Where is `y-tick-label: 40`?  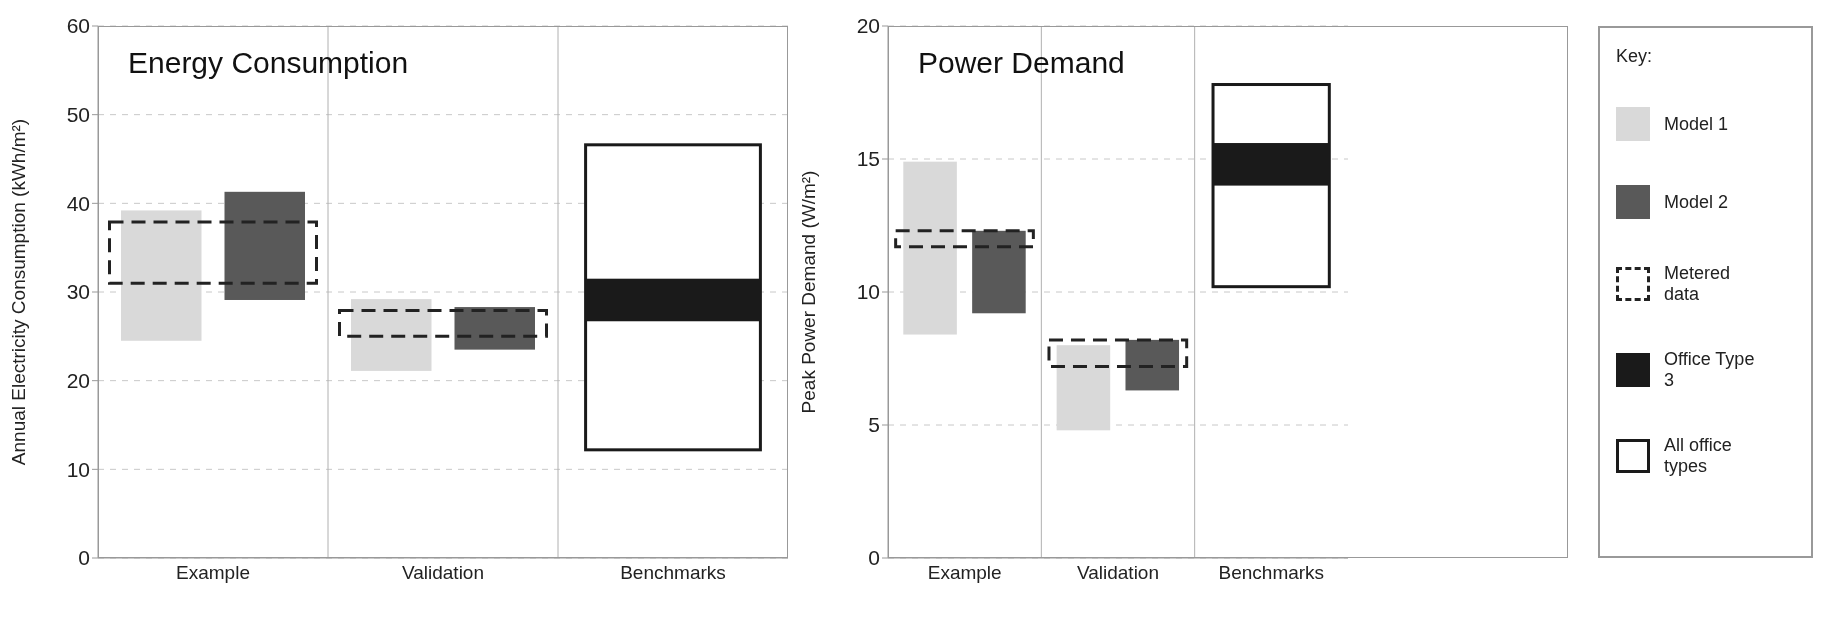
y-tick-label: 40 is located at coordinates (78, 203).